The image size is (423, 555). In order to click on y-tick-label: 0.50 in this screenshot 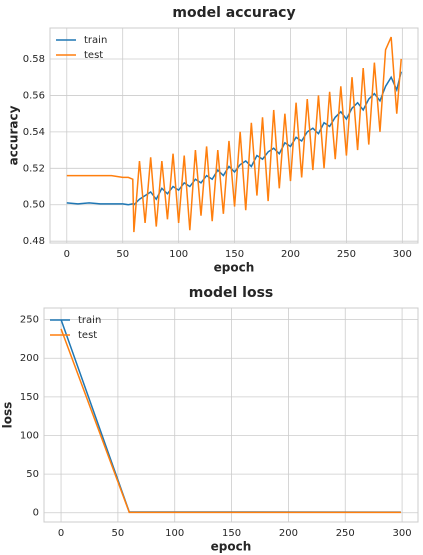, I will do `click(34, 205)`.